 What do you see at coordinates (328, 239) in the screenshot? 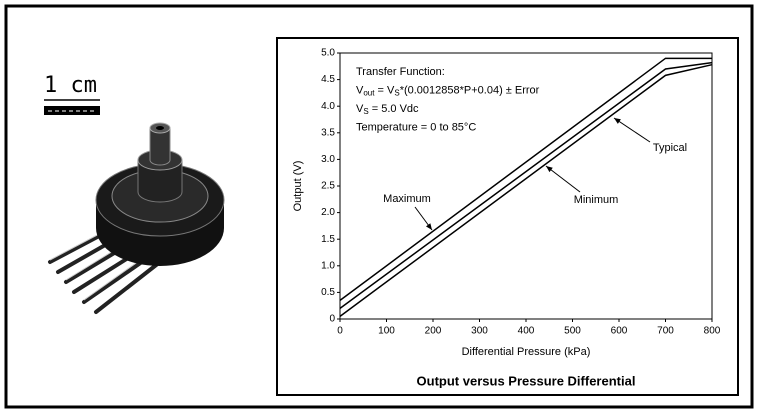
I see `y-tick-label: 1.5` at bounding box center [328, 239].